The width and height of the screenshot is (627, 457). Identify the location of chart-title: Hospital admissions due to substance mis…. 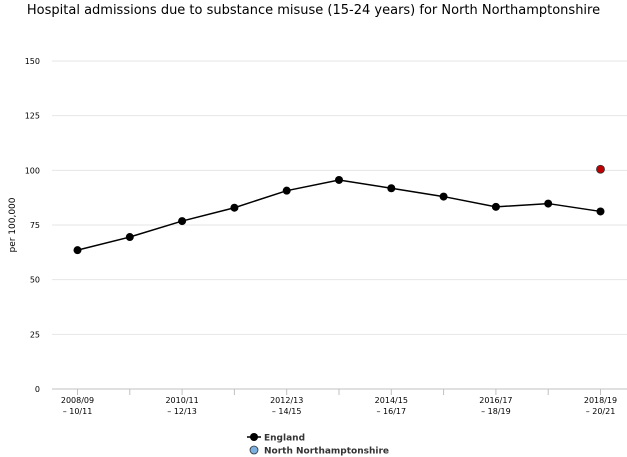
(313, 10).